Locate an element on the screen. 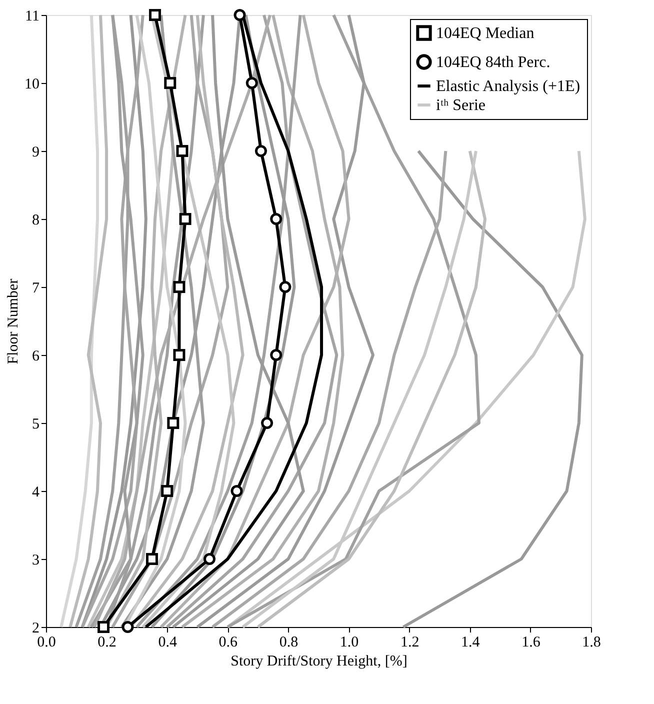 The height and width of the screenshot is (704, 654). x-tick-label: 1.0 is located at coordinates (349, 642).